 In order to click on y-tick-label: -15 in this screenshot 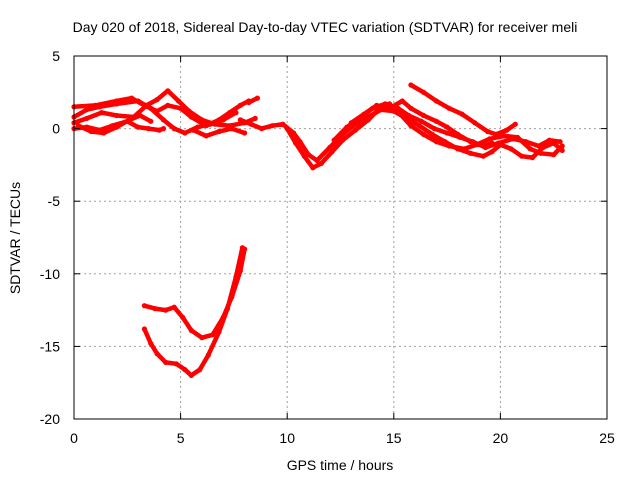, I will do `click(50, 346)`.